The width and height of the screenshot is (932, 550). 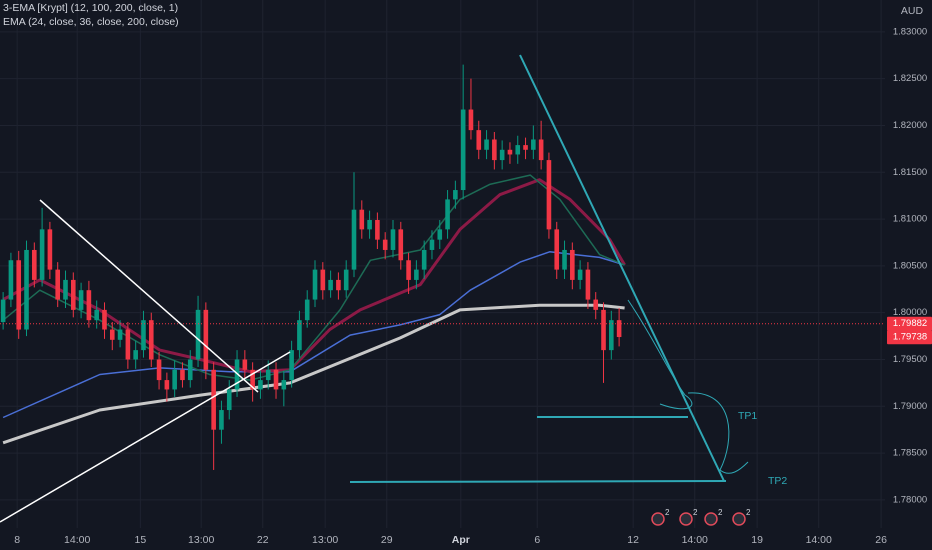 I want to click on time-axis, so click(x=442, y=539).